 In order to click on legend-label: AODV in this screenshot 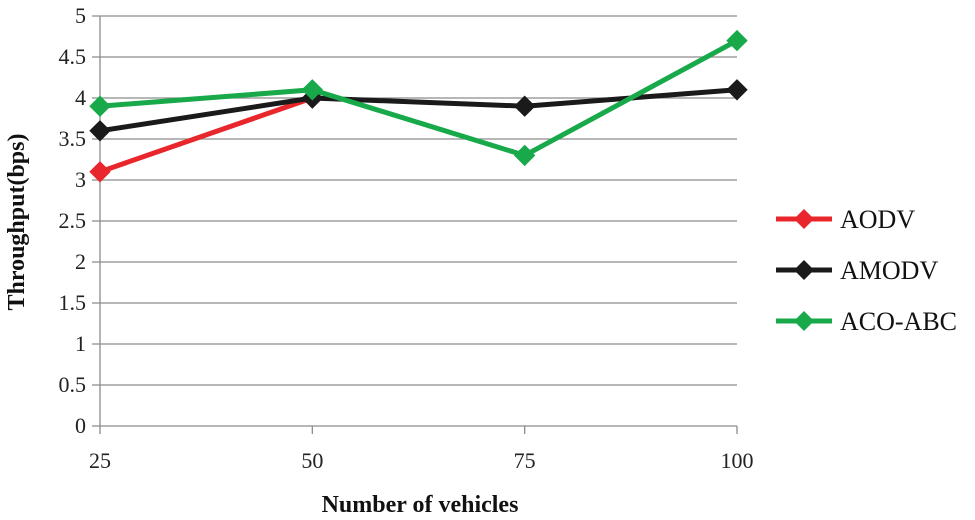, I will do `click(877, 219)`.